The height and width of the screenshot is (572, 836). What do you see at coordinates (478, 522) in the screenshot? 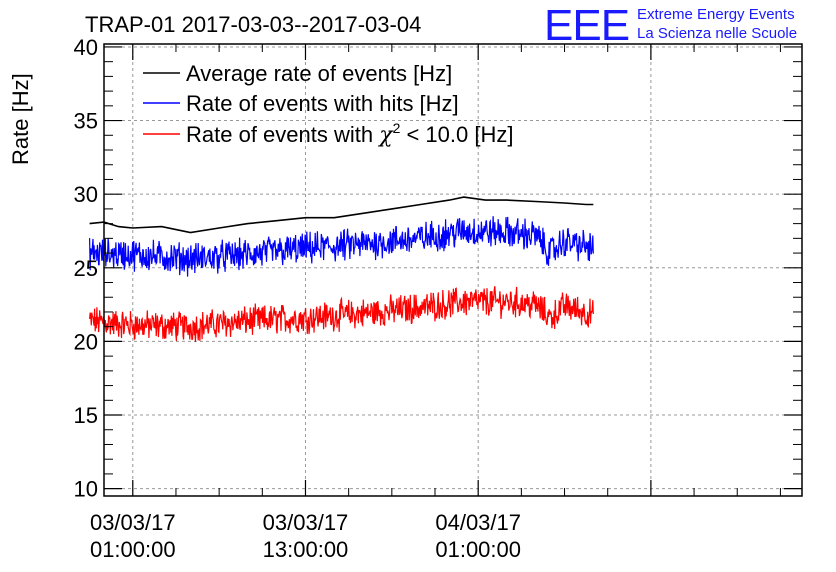
I see `x-tick-label-date: 04/03/17` at bounding box center [478, 522].